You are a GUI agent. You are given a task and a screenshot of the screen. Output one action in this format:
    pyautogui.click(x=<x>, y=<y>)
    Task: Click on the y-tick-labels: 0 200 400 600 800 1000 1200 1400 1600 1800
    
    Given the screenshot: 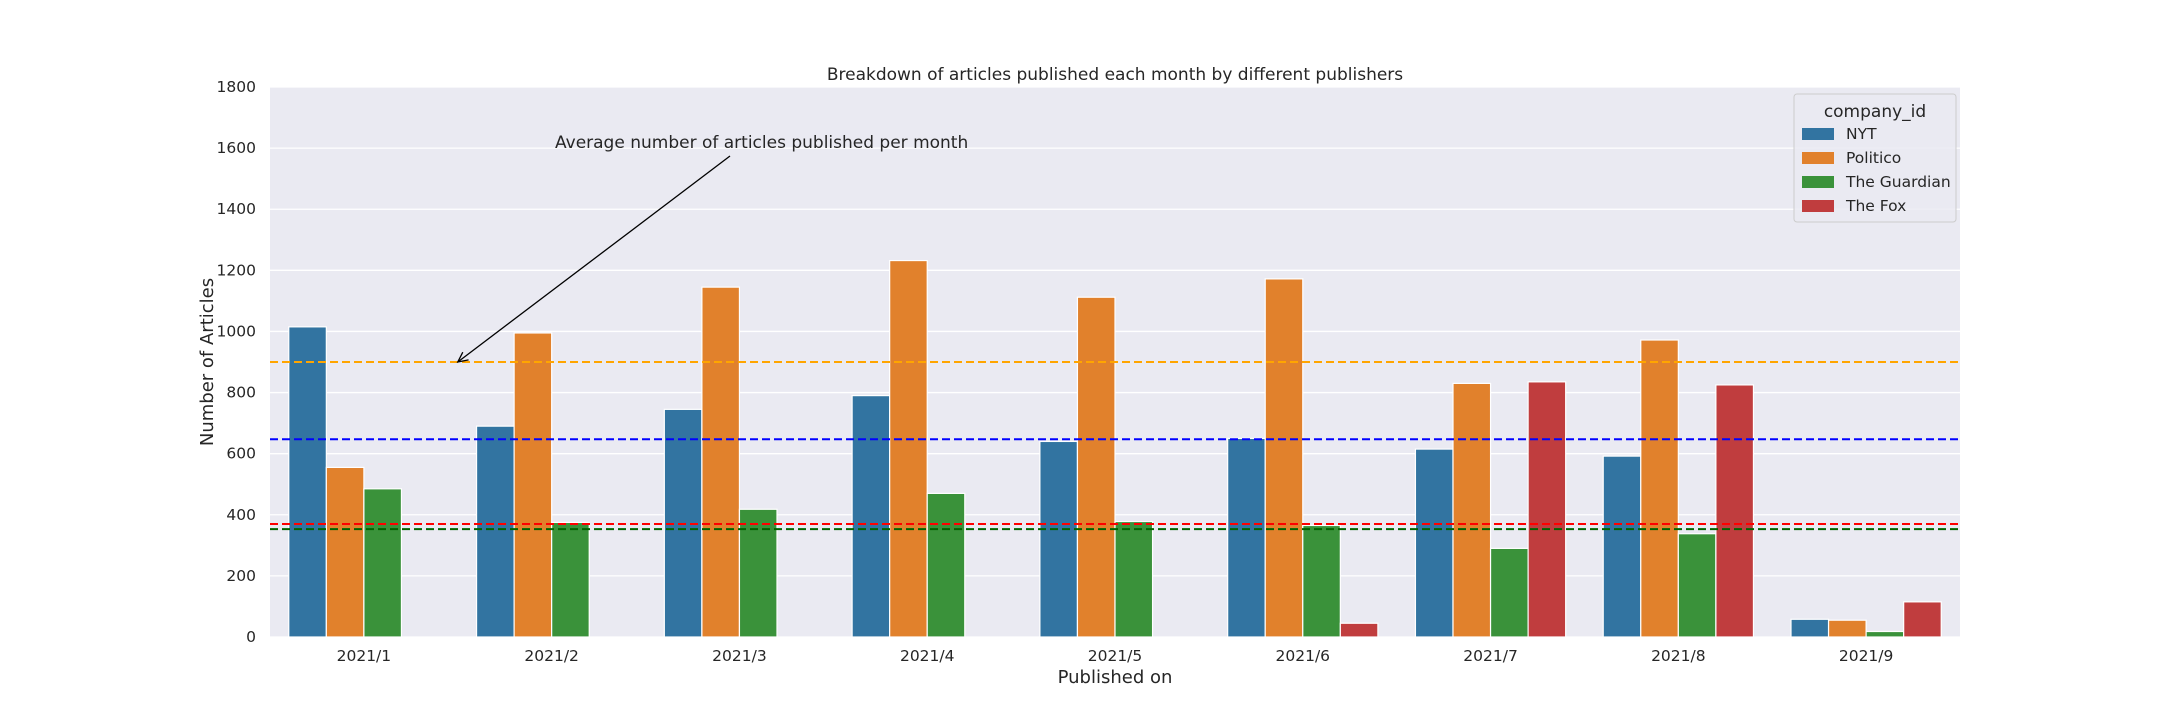 What is the action you would take?
    pyautogui.click(x=236, y=362)
    